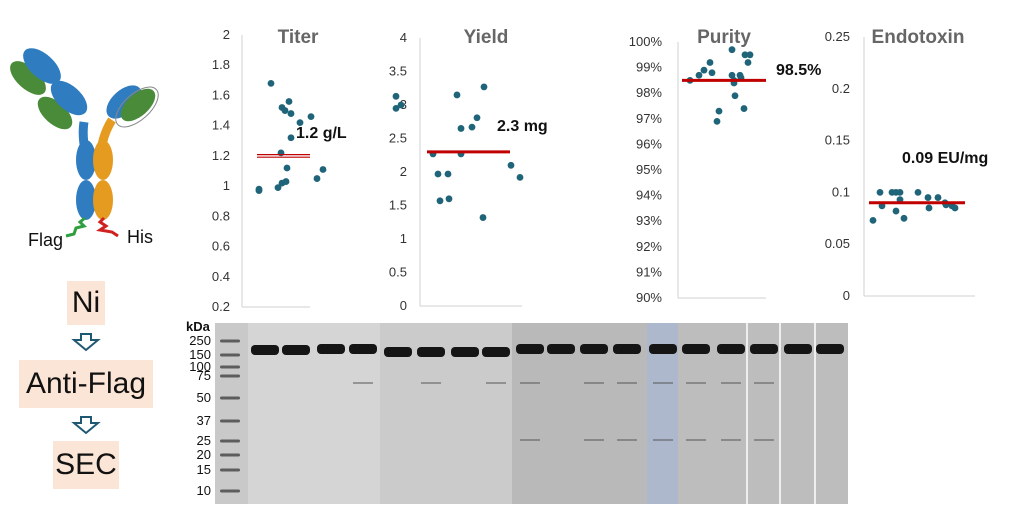 The width and height of the screenshot is (1014, 524). What do you see at coordinates (945, 158) in the screenshot?
I see `mean-annotation: 0.09 EU/mg` at bounding box center [945, 158].